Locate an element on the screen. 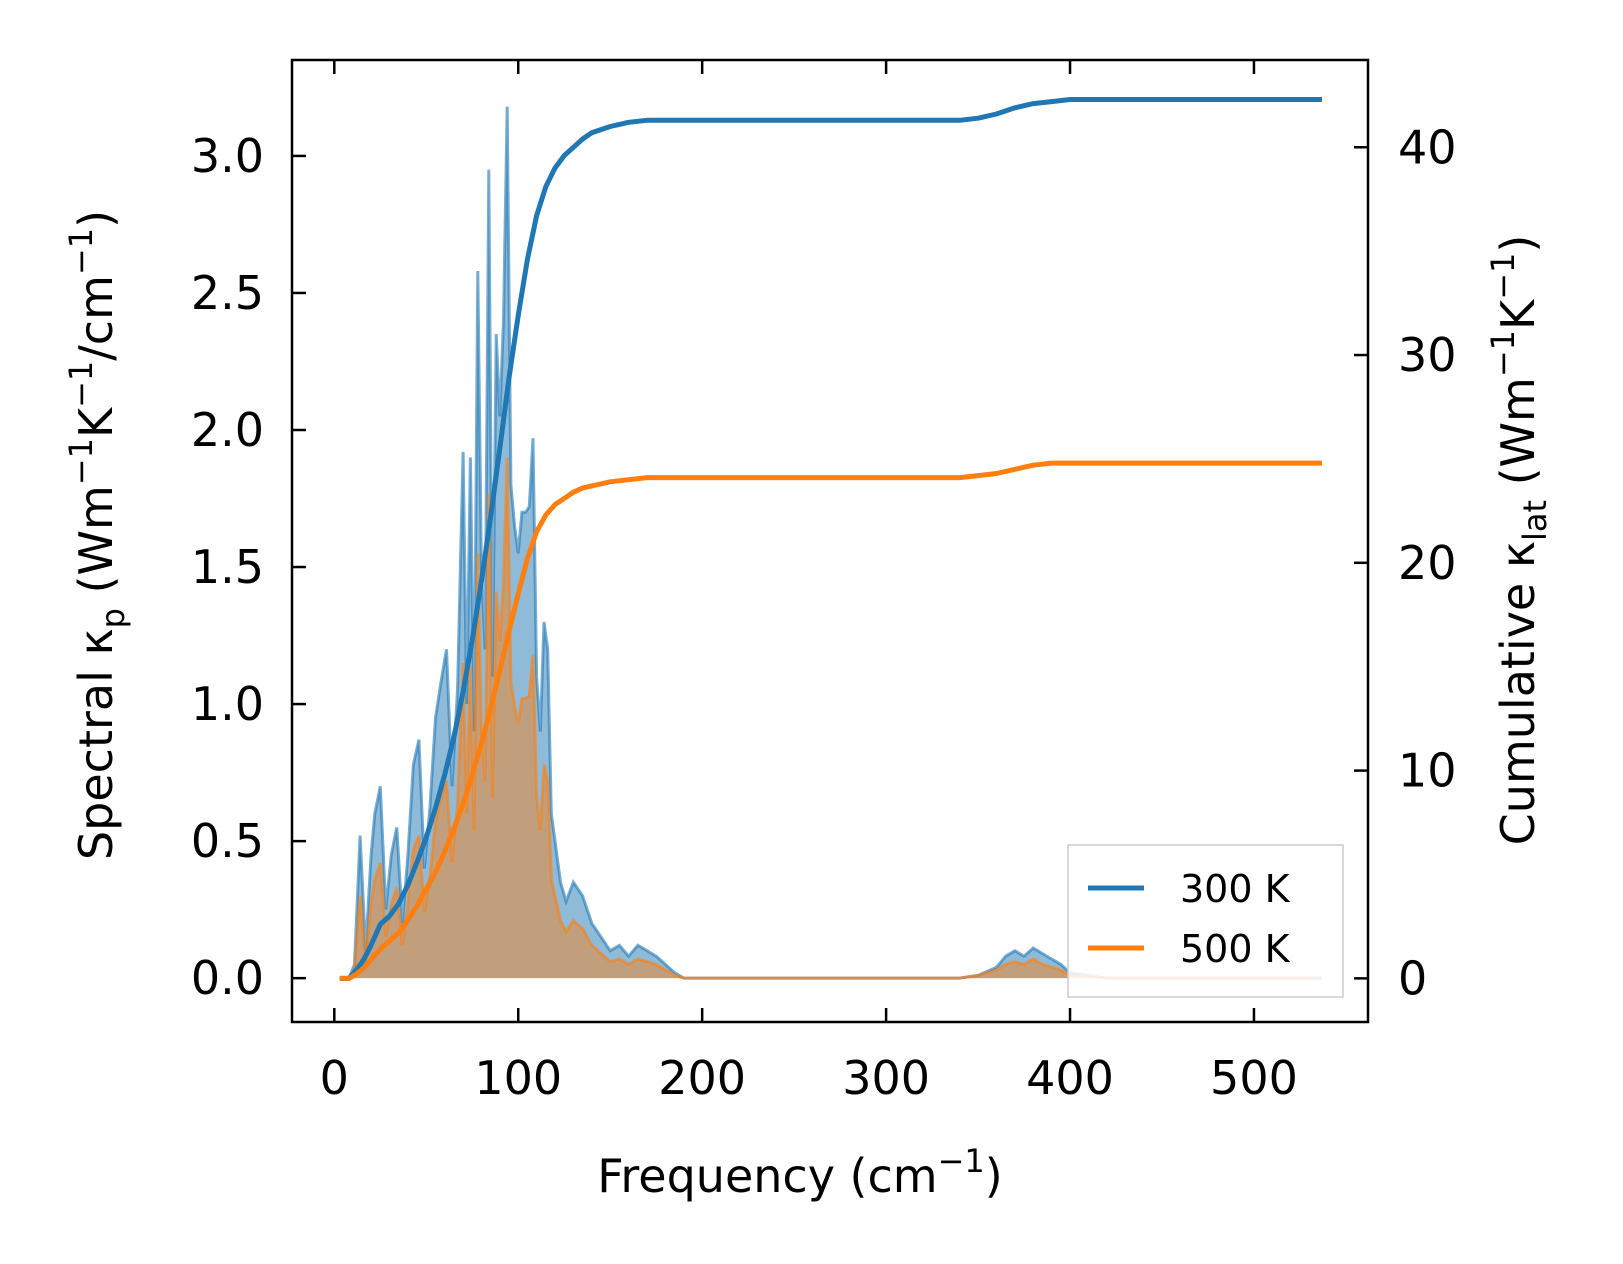  y-axis-right: 0 10 20 30 40 is located at coordinates (1405, 562).